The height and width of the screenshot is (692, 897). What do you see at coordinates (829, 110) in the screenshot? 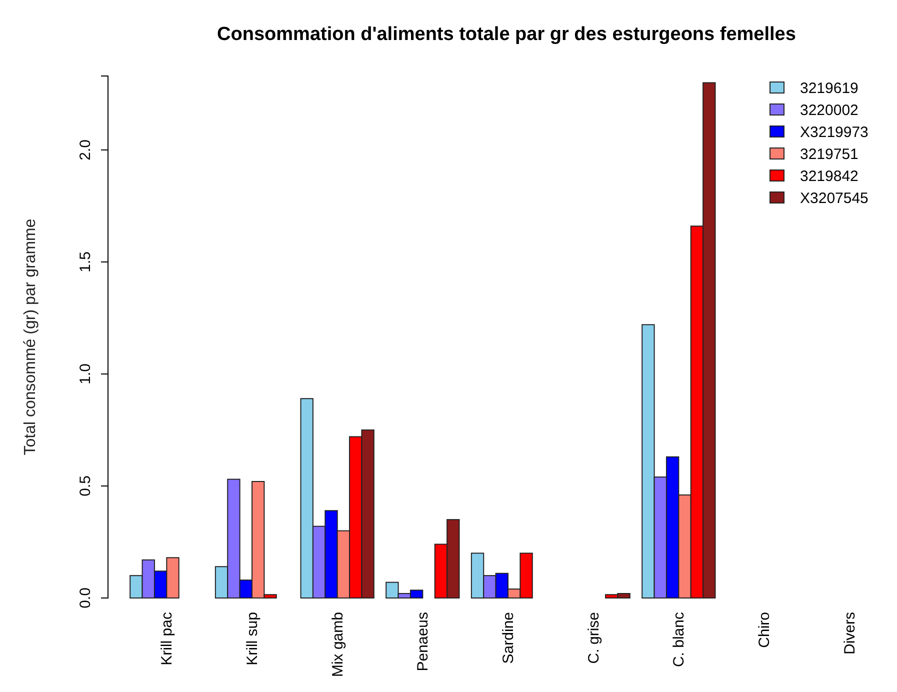
I see `legend-label: 3220002` at bounding box center [829, 110].